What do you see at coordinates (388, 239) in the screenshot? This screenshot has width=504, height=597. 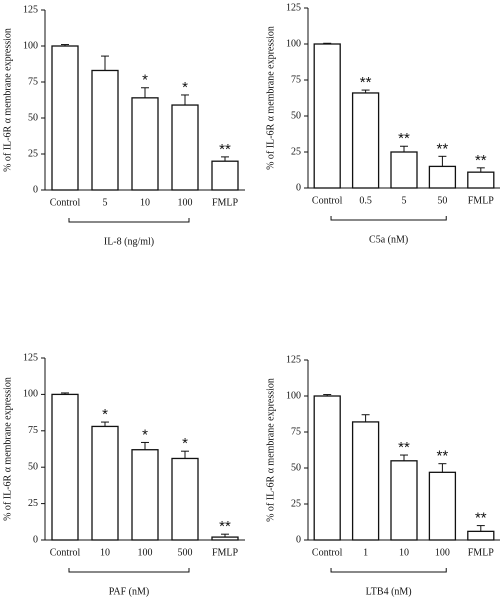 I see `x-axis-title: C5a (nM)` at bounding box center [388, 239].